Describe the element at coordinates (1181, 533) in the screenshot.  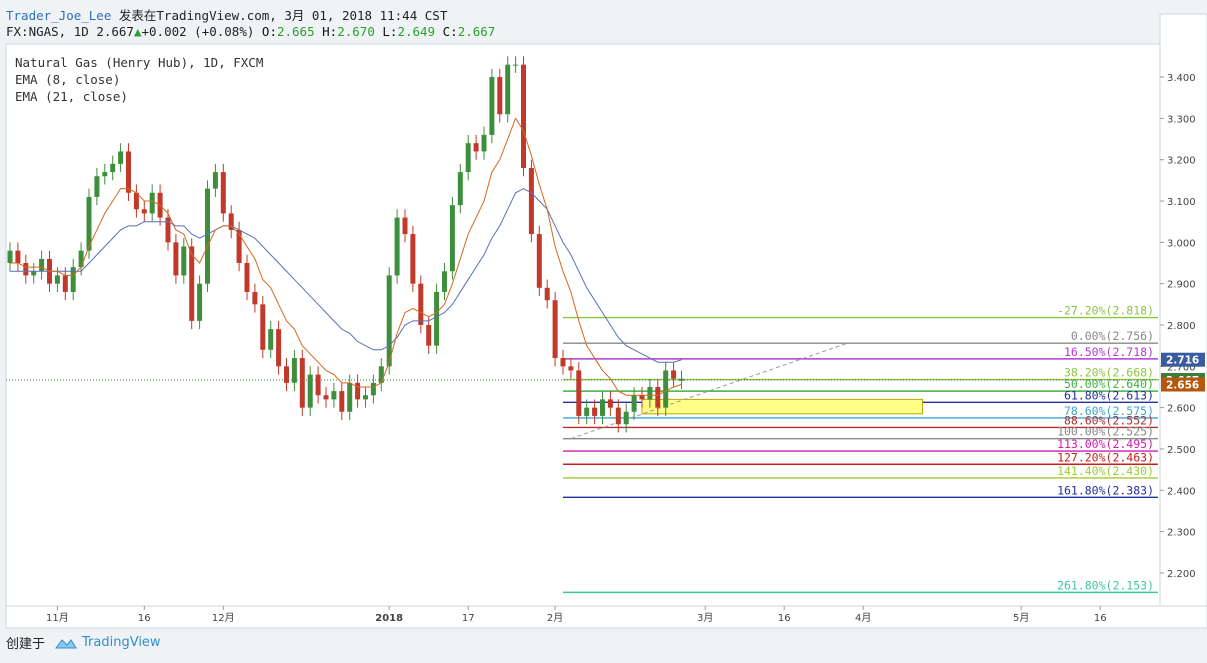
I see `y-tick-label: 2.300` at that location.